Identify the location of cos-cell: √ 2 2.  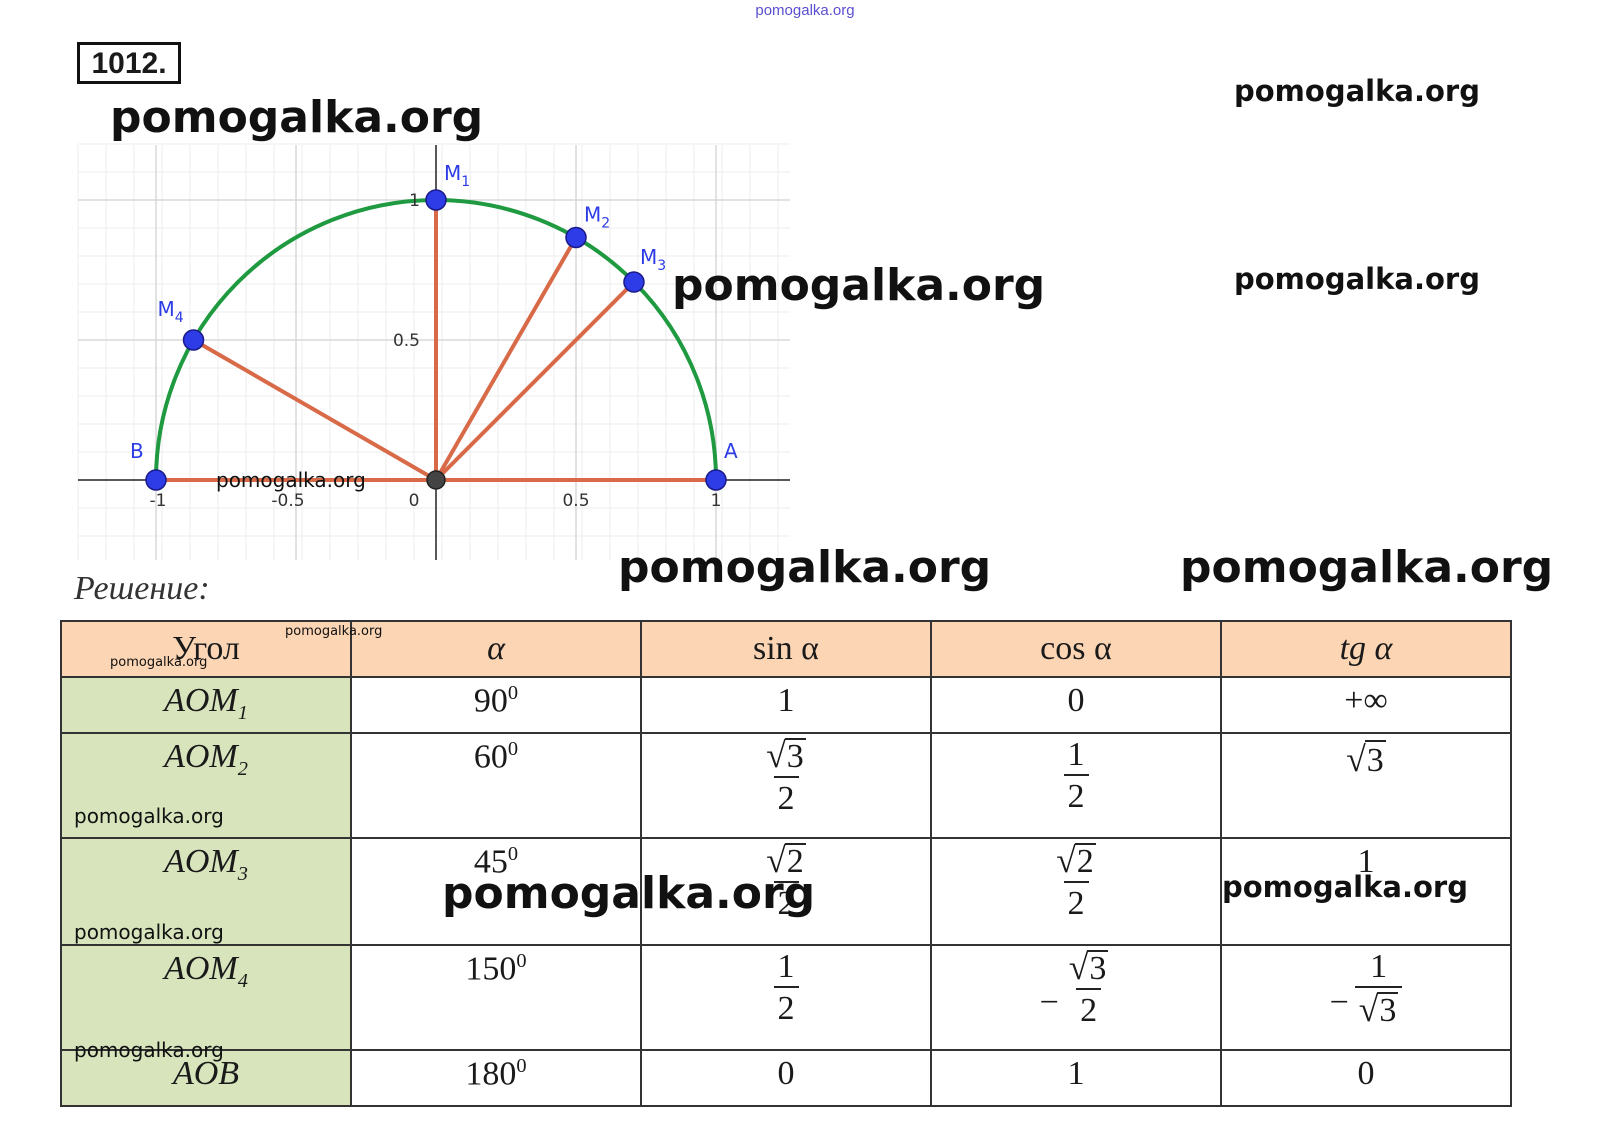
(1076, 891).